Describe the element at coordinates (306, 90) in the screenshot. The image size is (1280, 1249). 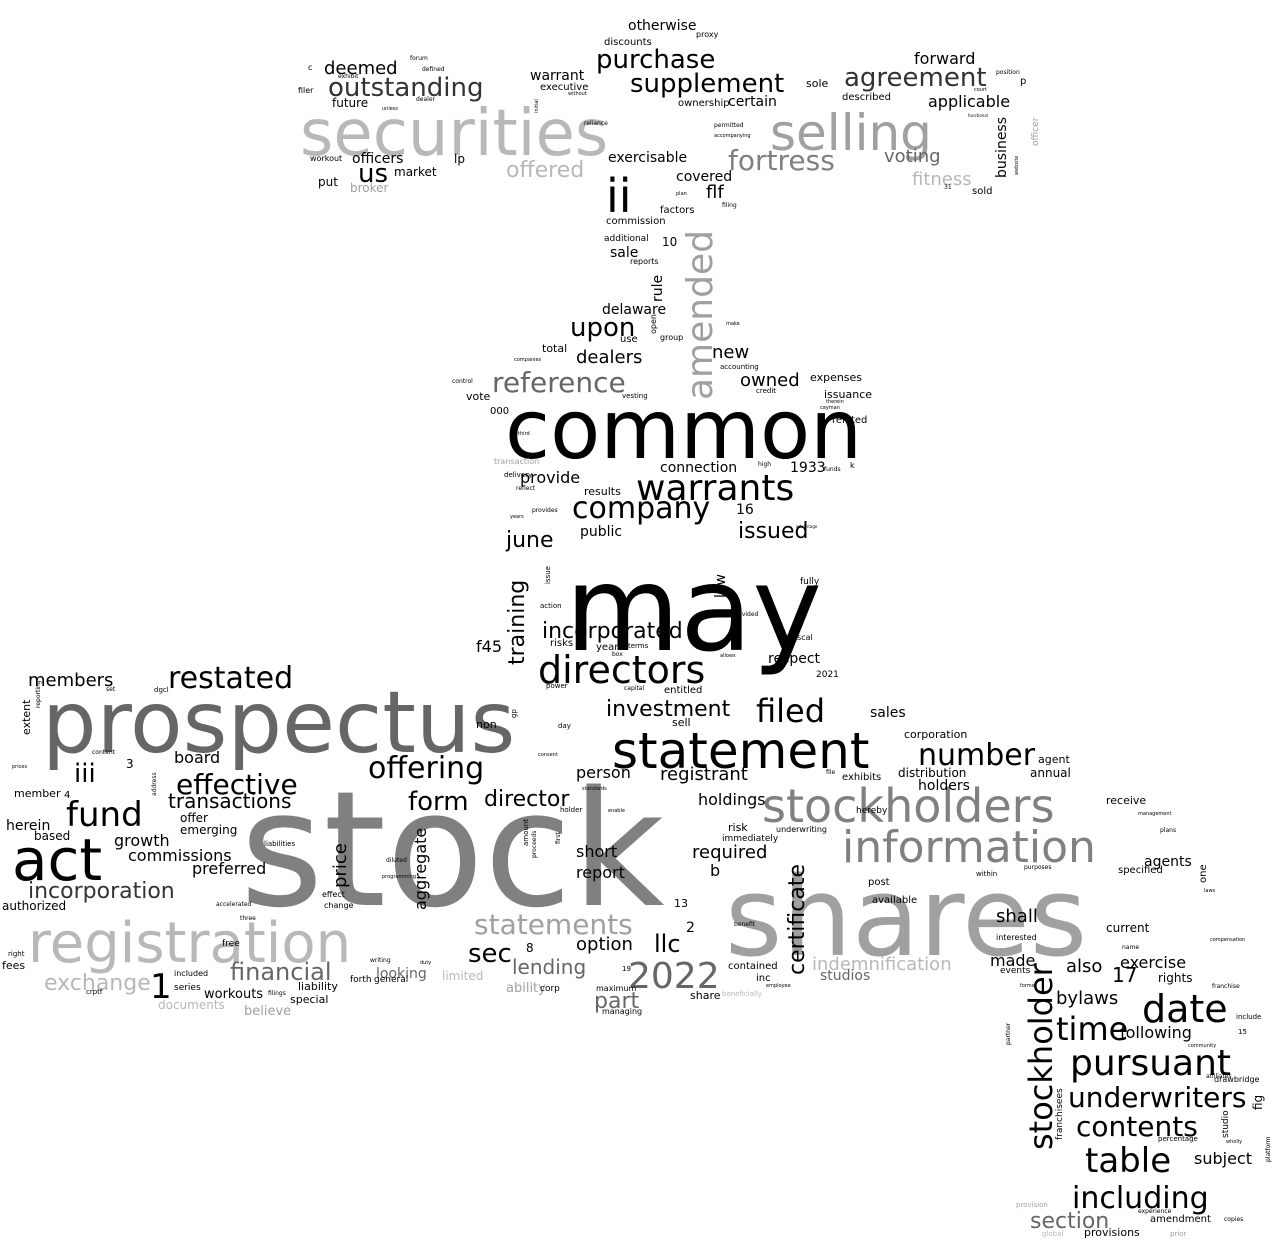
I see `word-filer: filer` at that location.